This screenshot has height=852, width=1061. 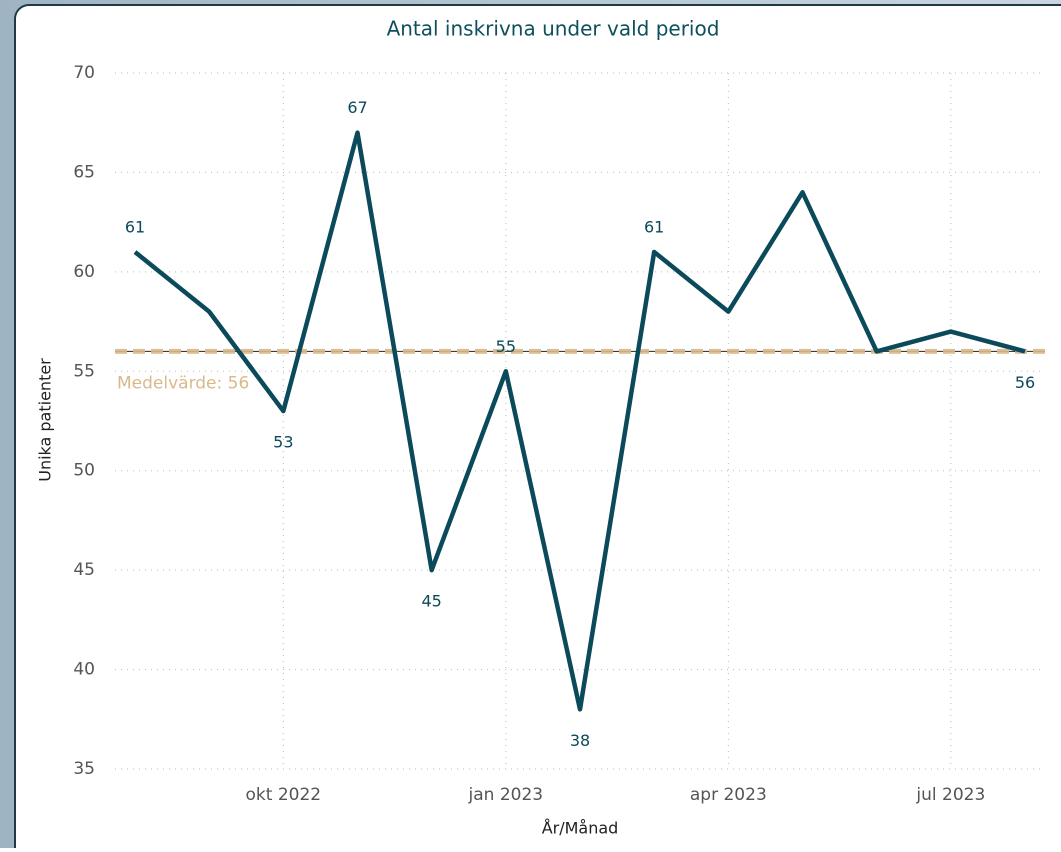 I want to click on chart-title: Antal inskrivna under vald period, so click(x=553, y=29).